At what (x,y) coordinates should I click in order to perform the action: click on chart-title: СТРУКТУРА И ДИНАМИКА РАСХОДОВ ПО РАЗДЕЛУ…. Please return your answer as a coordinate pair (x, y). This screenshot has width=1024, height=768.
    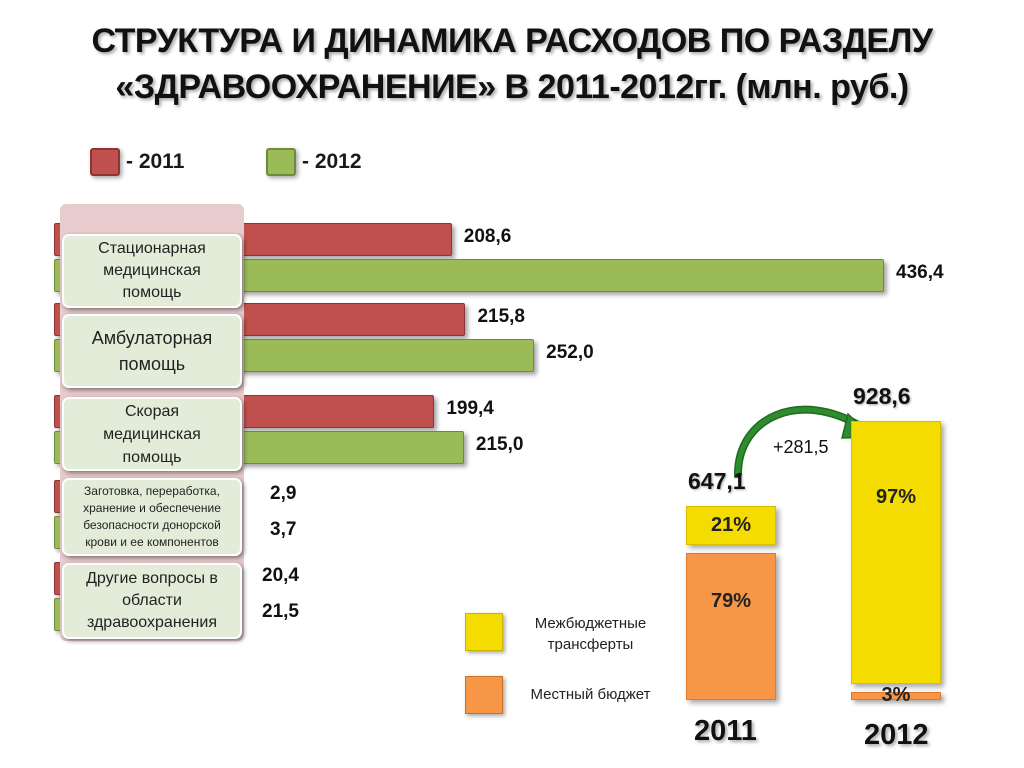
    Looking at the image, I should click on (512, 64).